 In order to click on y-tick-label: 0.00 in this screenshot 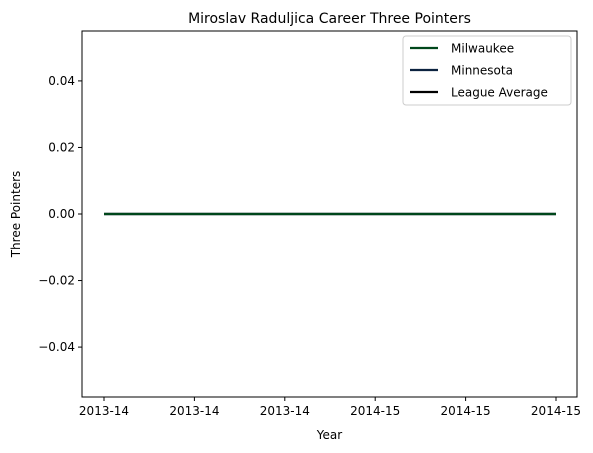, I will do `click(61, 214)`.